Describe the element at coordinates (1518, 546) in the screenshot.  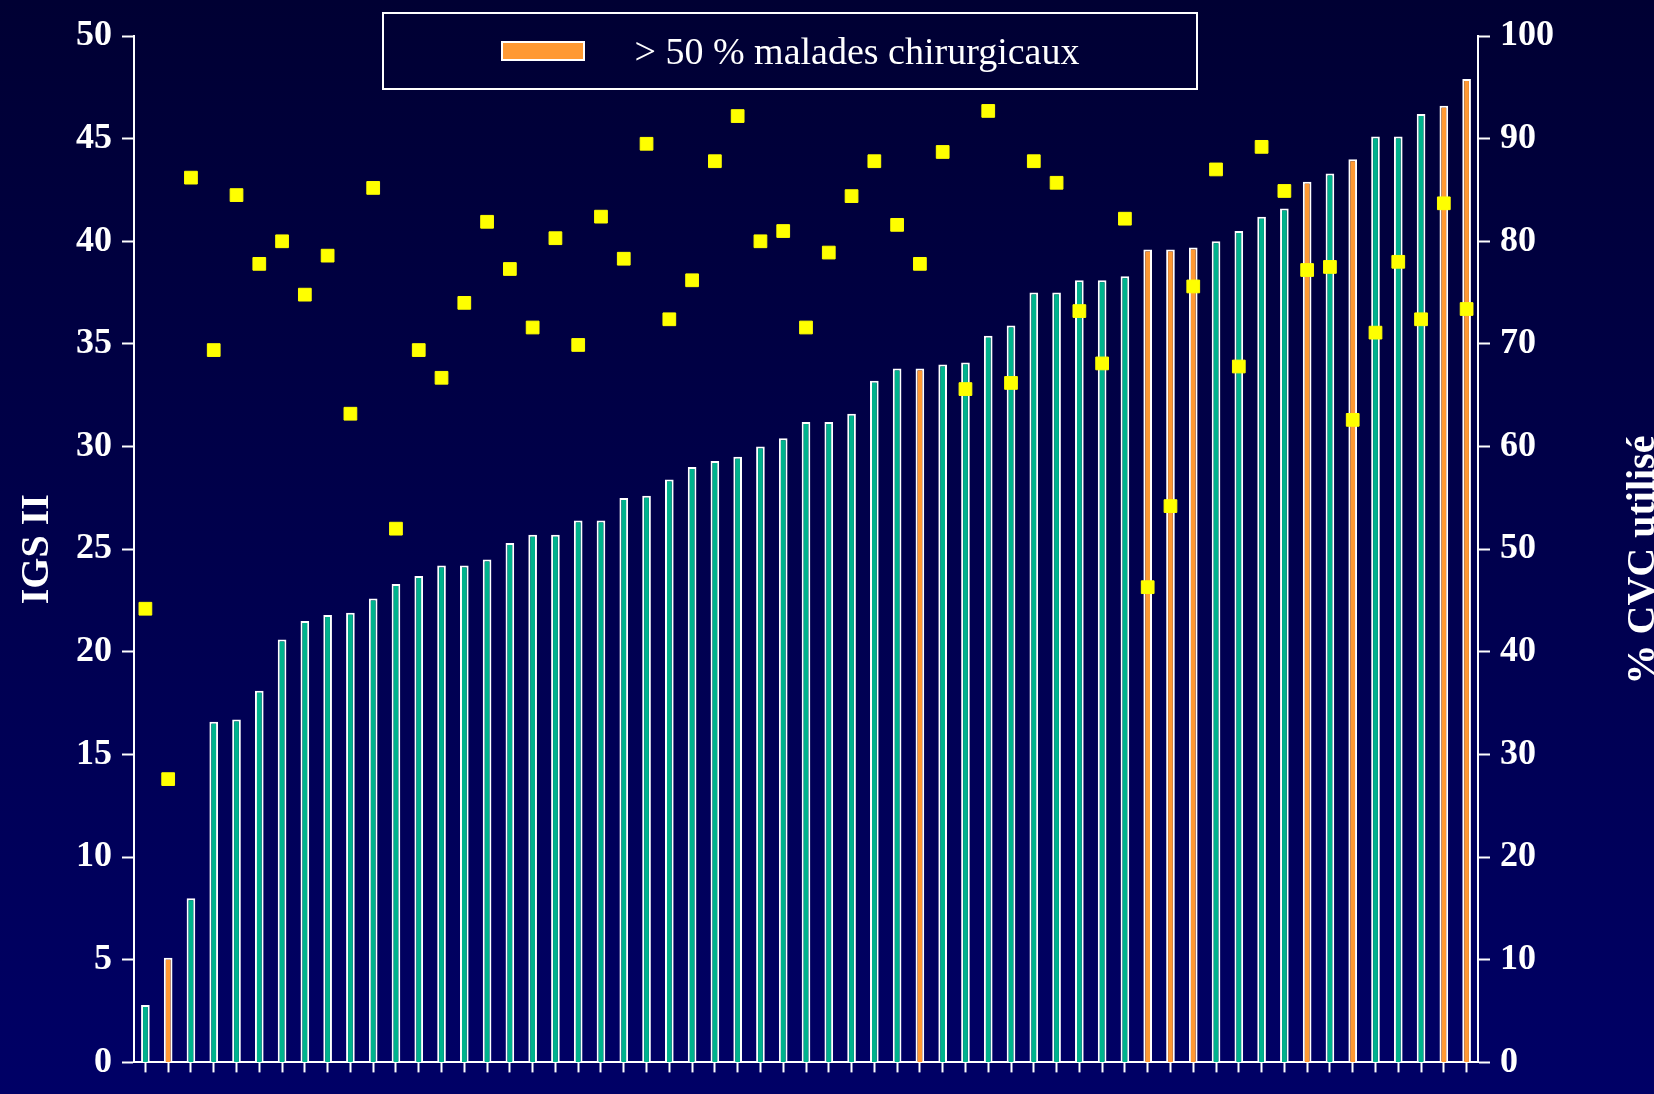
I see `y2-tick-label: 50` at that location.